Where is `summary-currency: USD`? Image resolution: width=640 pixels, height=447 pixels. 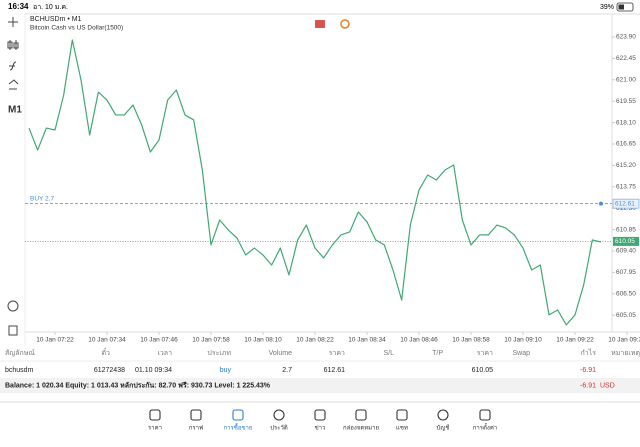 summary-currency: USD is located at coordinates (607, 385).